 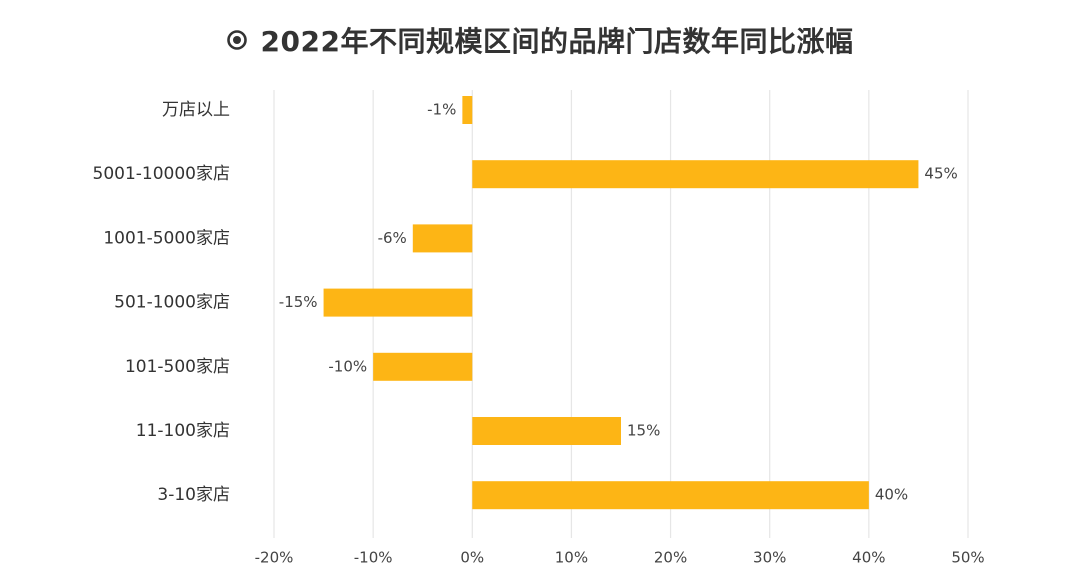 I want to click on category-label: 1001-5000家店, so click(x=166, y=238).